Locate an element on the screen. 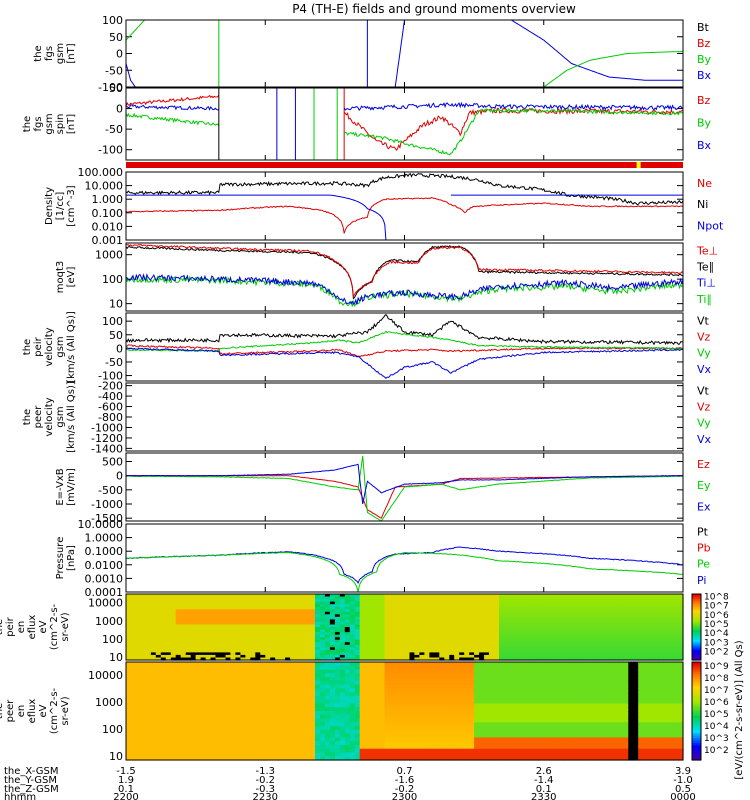 This screenshot has height=800, width=750. y-axis-label: [km/s (All Qs)] is located at coordinates (71, 417).